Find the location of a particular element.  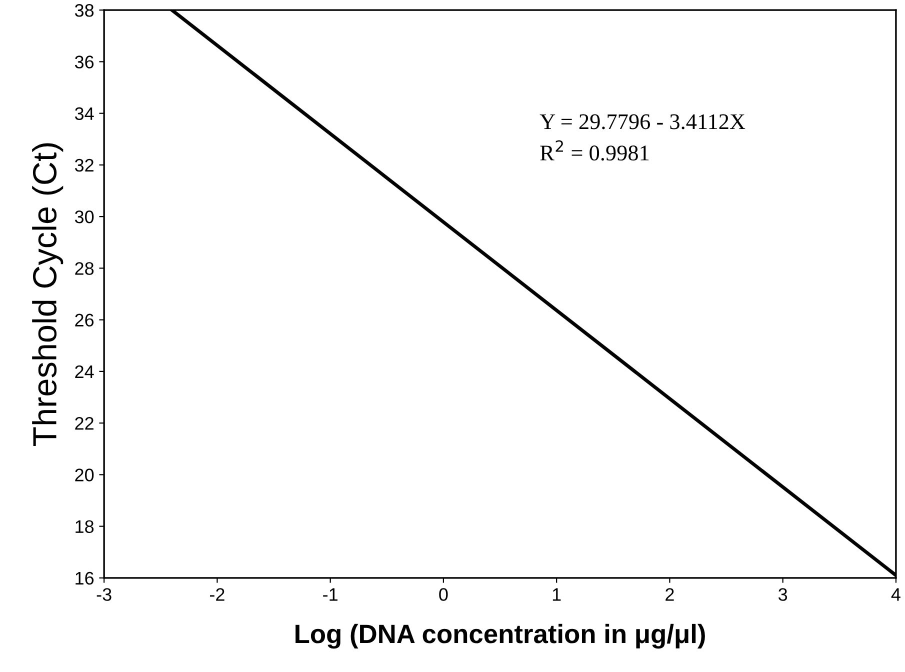

annotation: Y = 29.7796 - 3.4112X is located at coordinates (643, 122).